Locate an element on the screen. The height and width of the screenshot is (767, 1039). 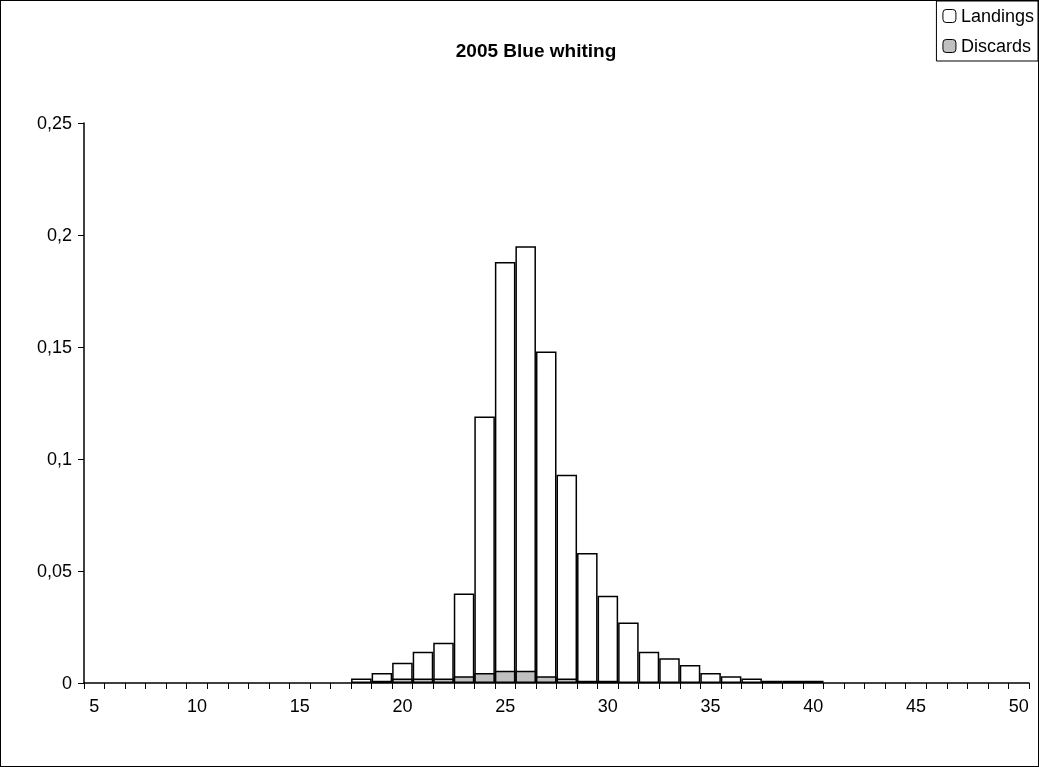
x-tick-label: 45 is located at coordinates (916, 706).